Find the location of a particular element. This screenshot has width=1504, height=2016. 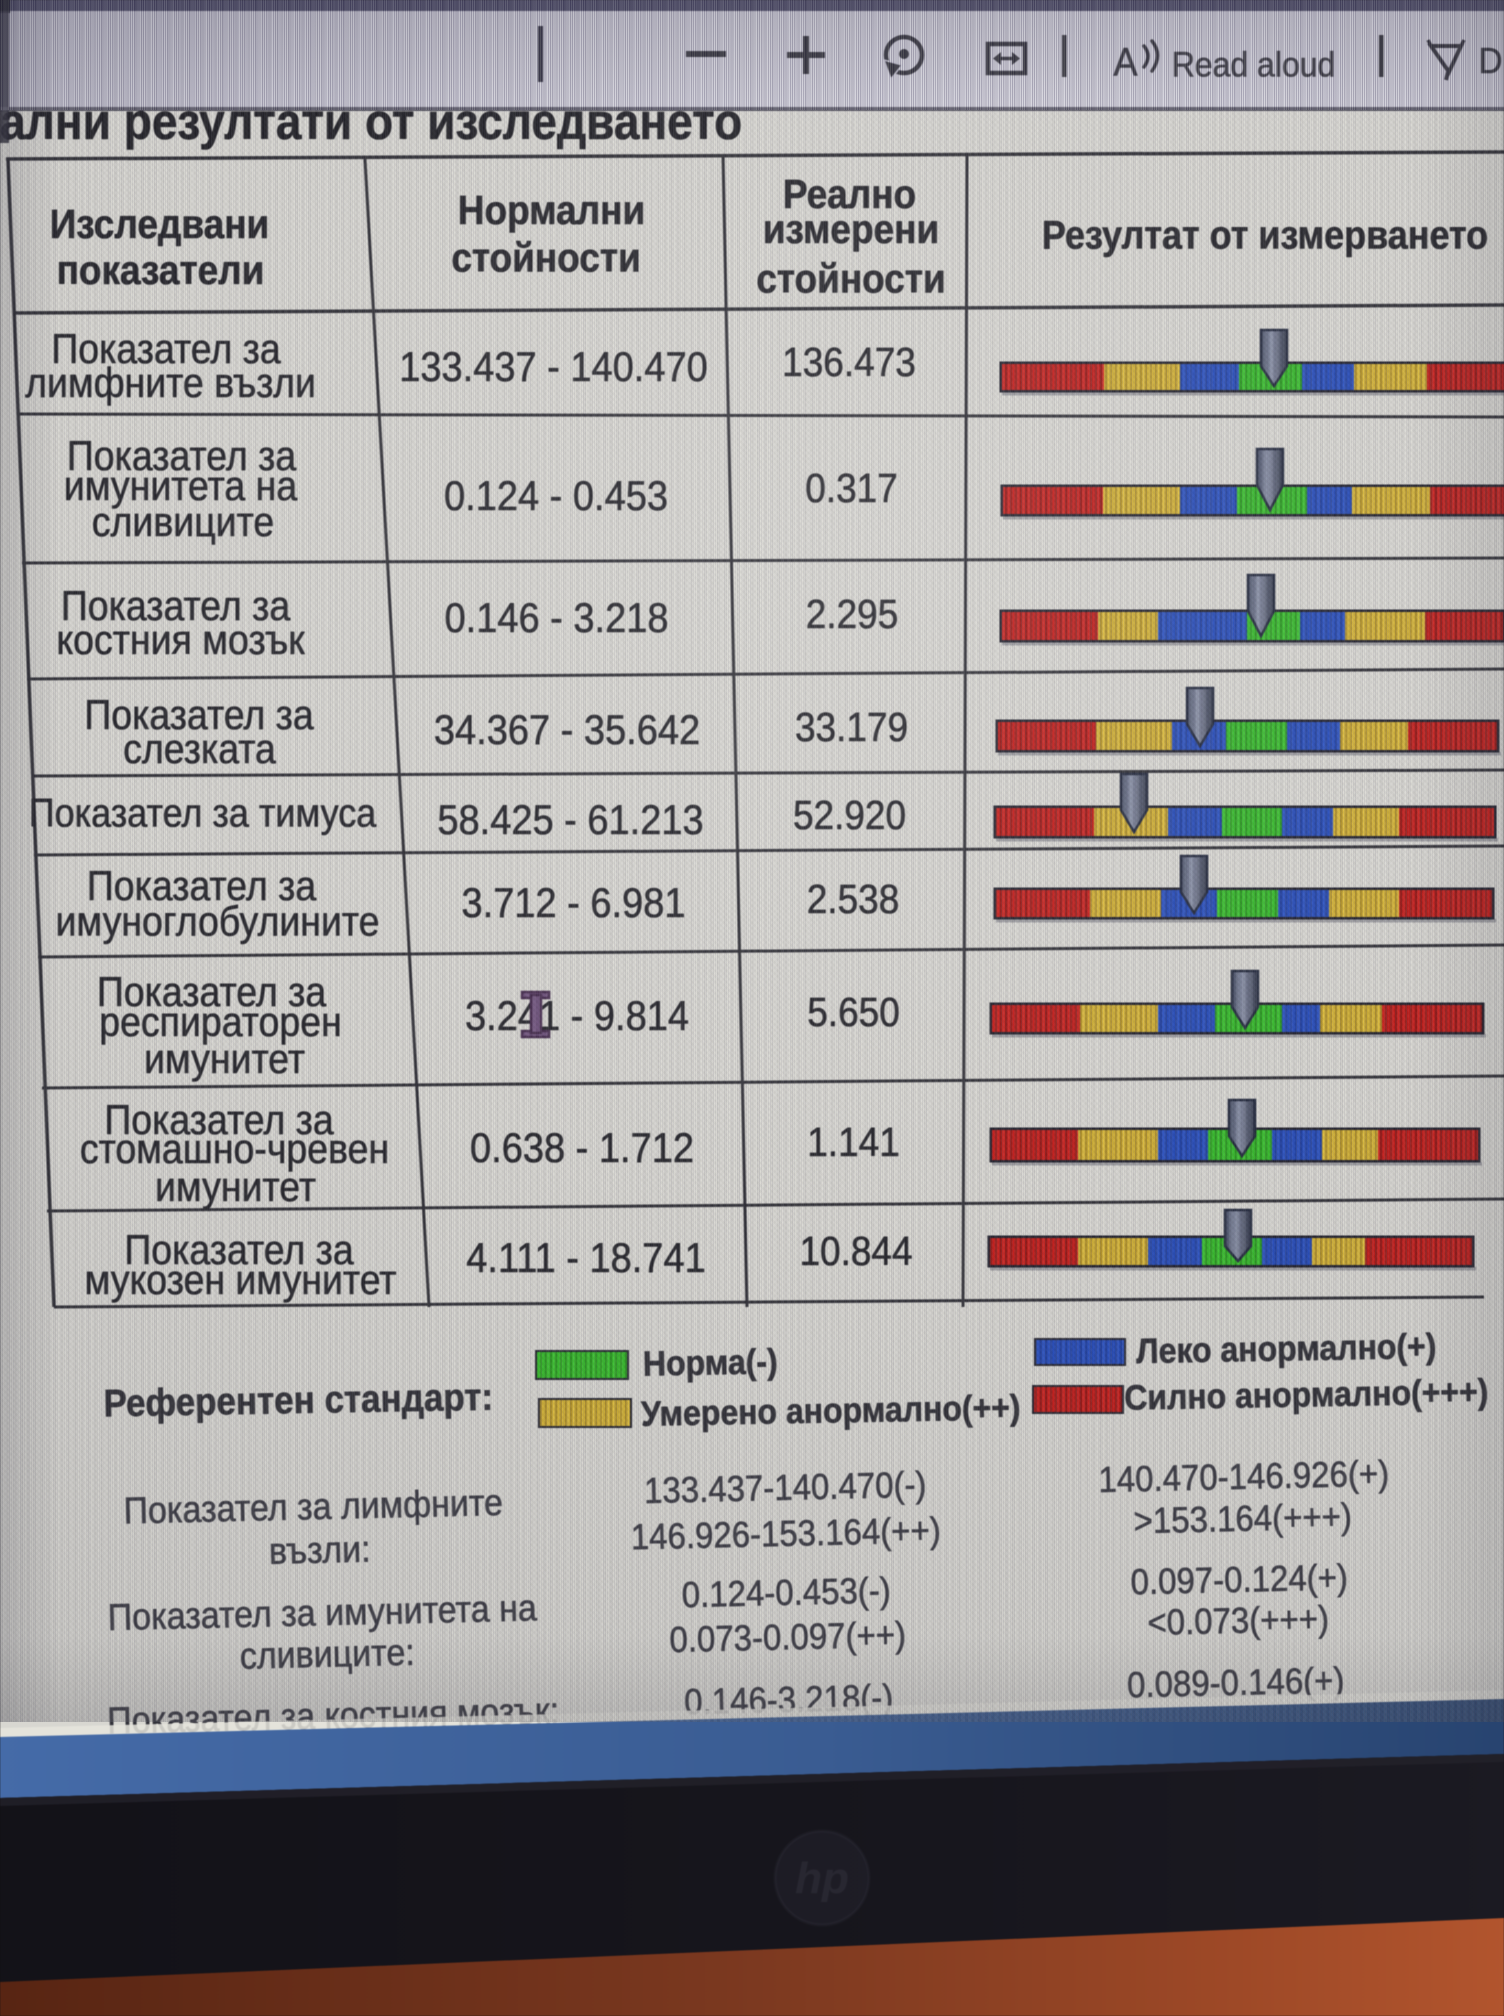

svg-text: показатели is located at coordinates (161, 270).